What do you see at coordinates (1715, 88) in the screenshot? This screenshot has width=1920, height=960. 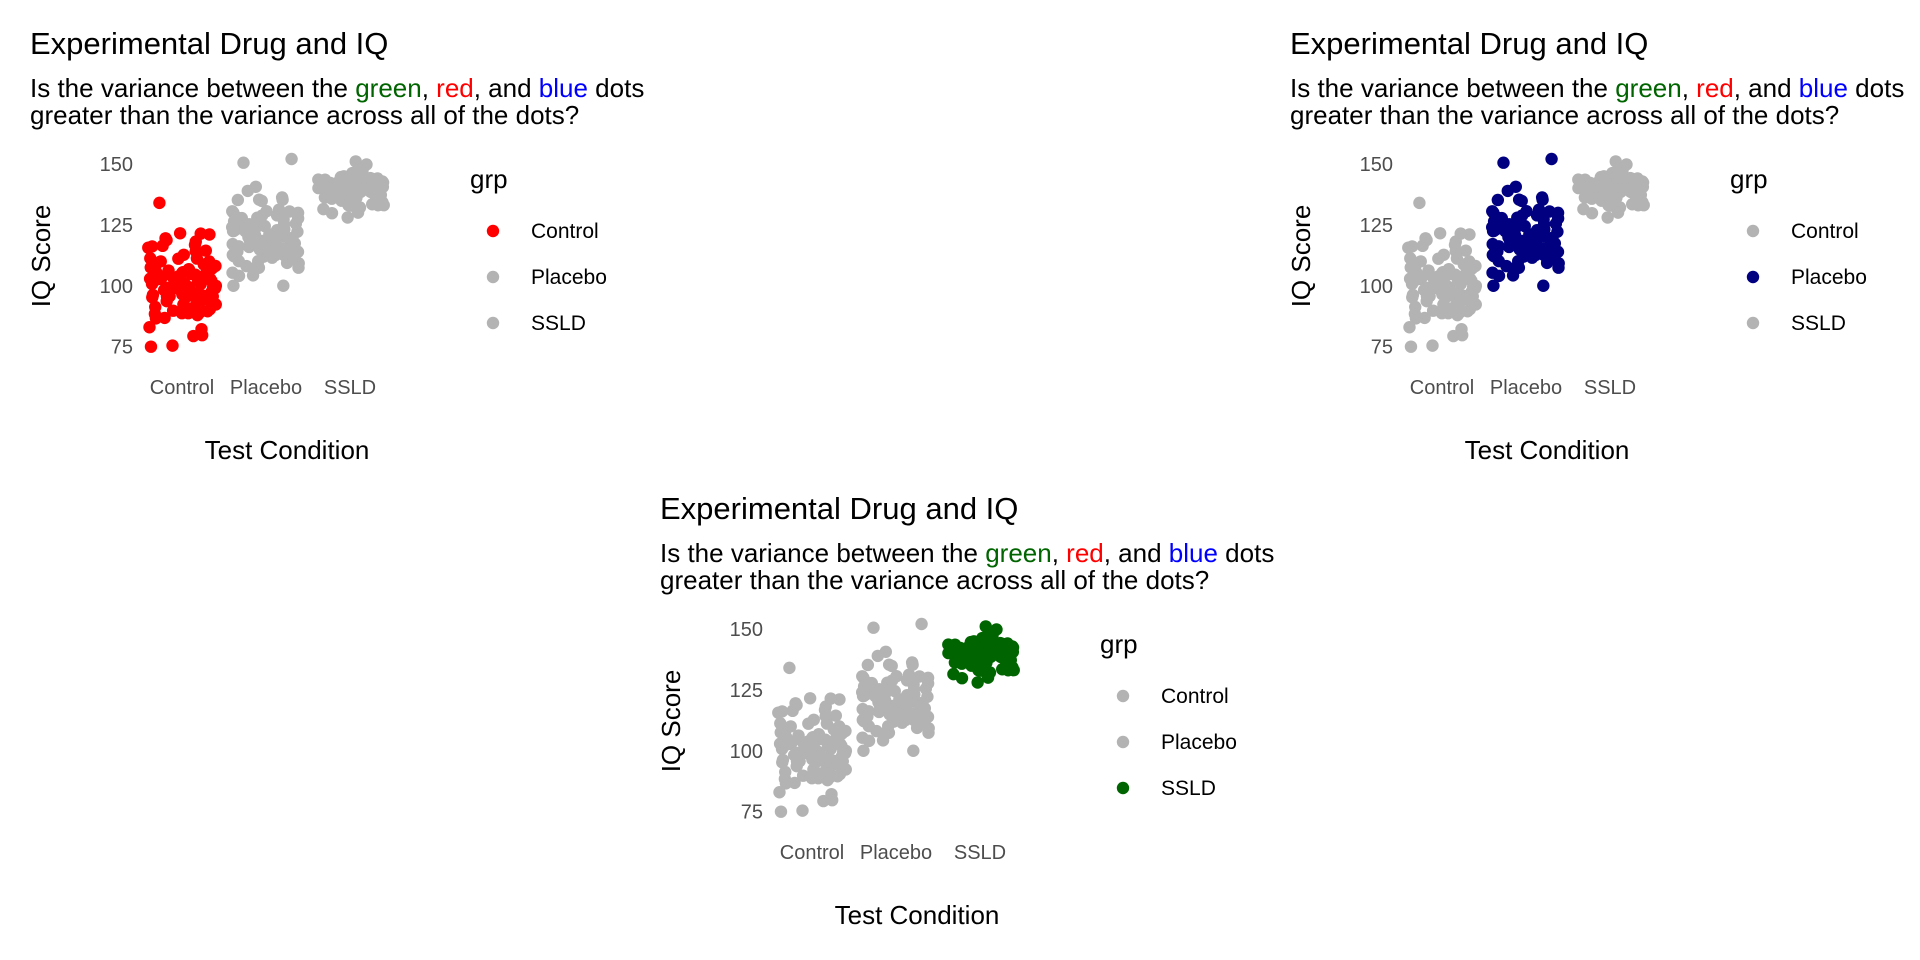 I see `subtitle-red-word: red` at bounding box center [1715, 88].